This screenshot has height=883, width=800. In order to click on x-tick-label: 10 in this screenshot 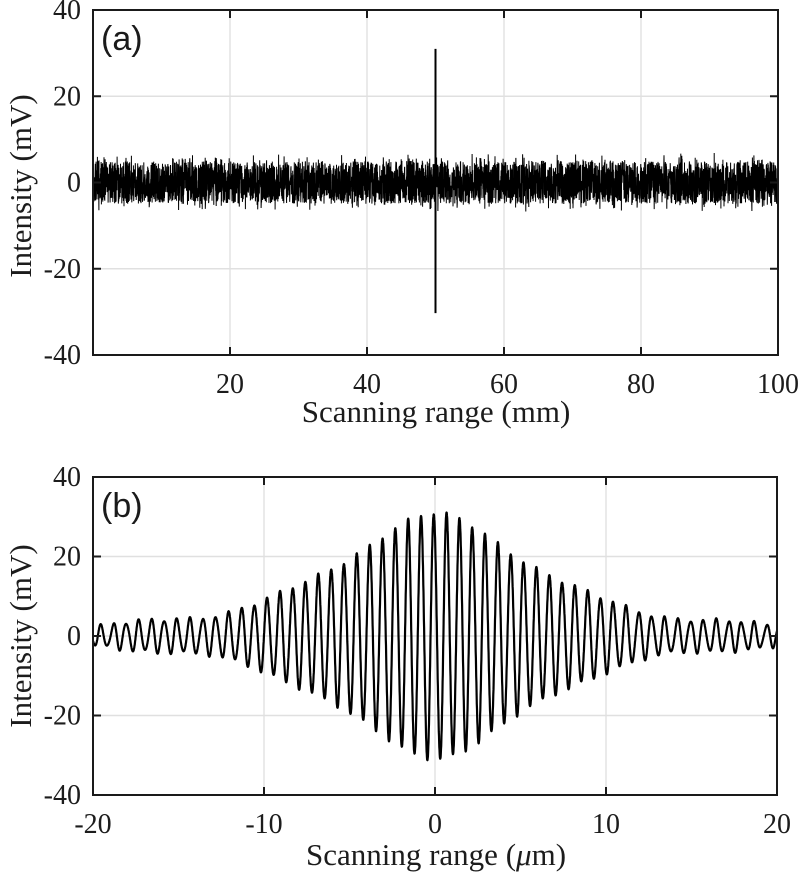, I will do `click(606, 824)`.